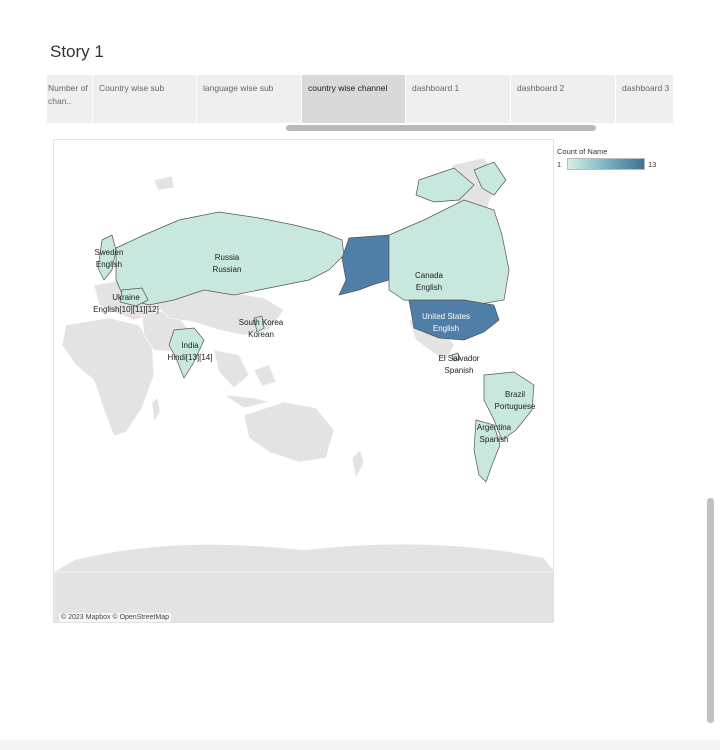 Image resolution: width=720 pixels, height=750 pixels. Describe the element at coordinates (710, 610) in the screenshot. I see `page-vertical-scrollbar` at that location.